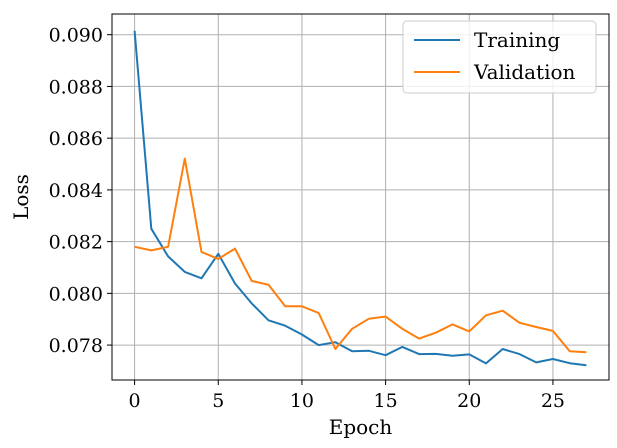 The image size is (617, 448). What do you see at coordinates (386, 401) in the screenshot?
I see `x-tick-label: 15` at bounding box center [386, 401].